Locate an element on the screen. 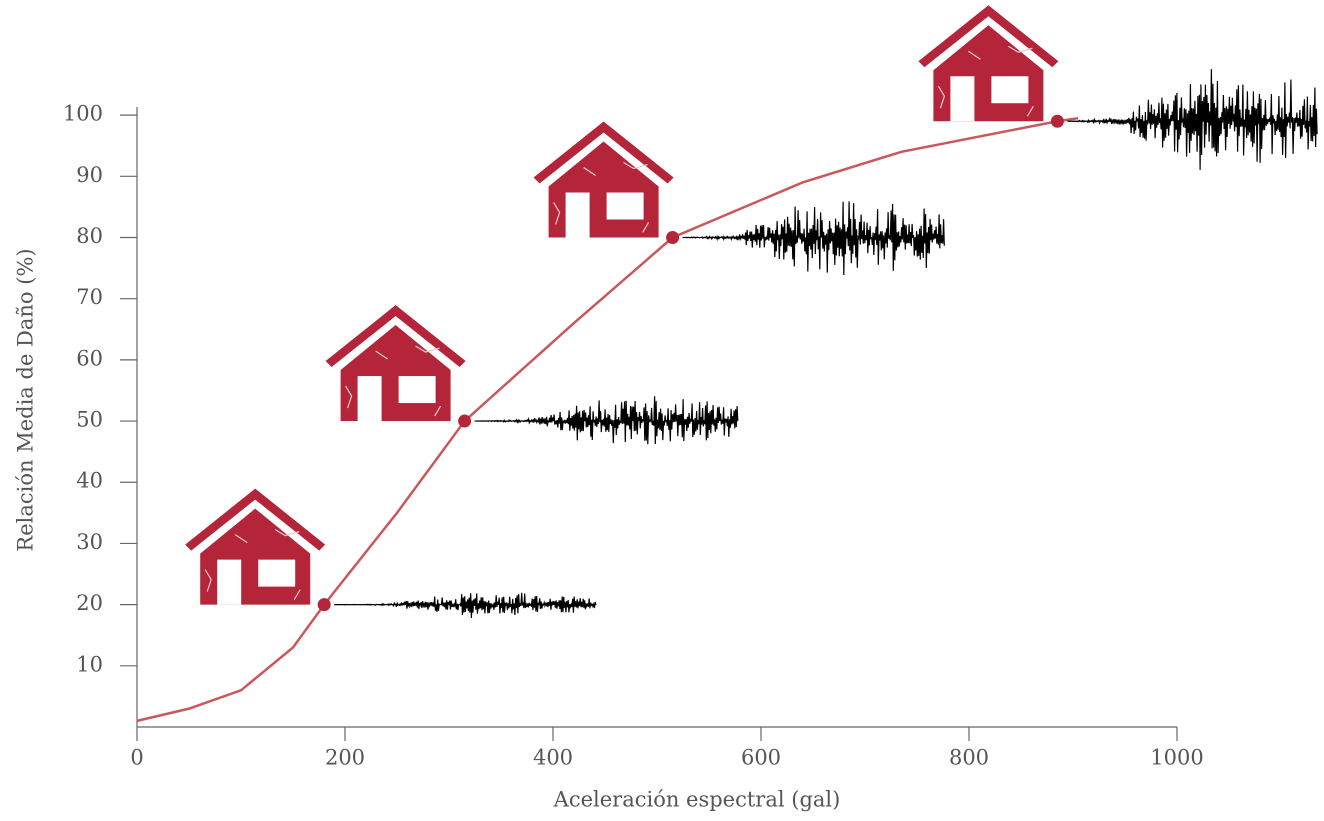 This screenshot has height=821, width=1324. y-tick-label: 80 is located at coordinates (89, 236).